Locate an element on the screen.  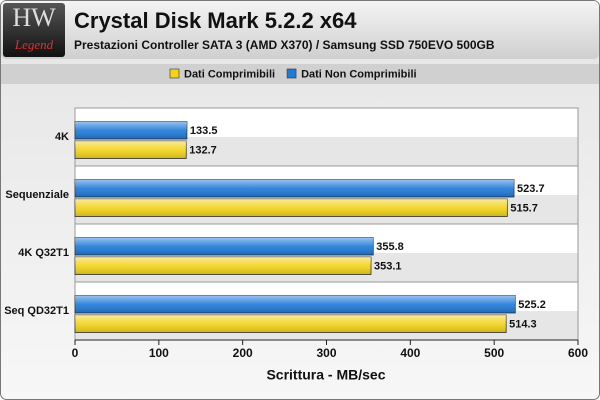
logo-box is located at coordinates (34, 30).